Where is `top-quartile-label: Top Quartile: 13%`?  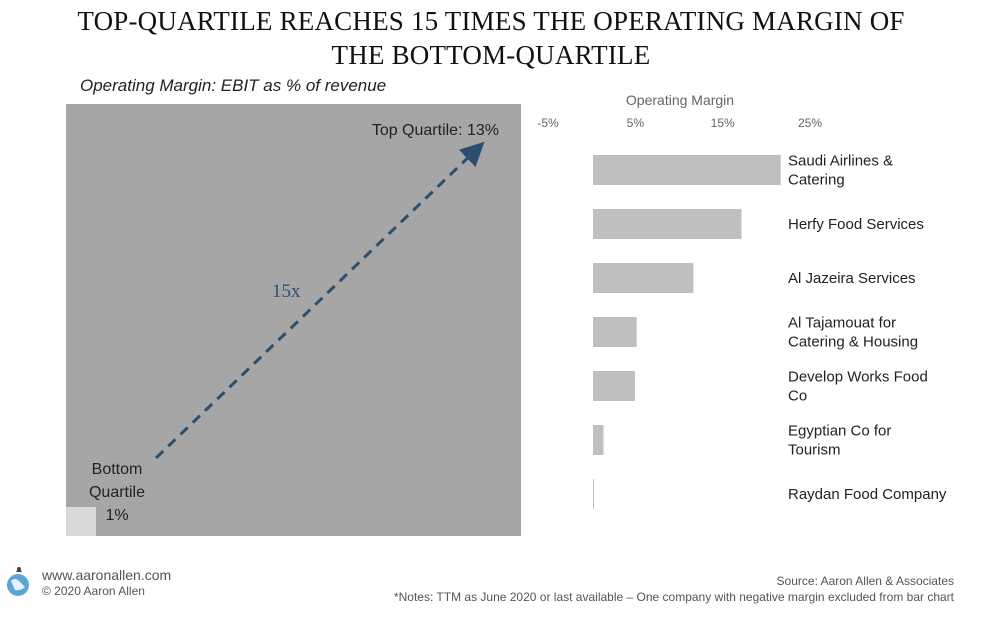
top-quartile-label: Top Quartile: 13% is located at coordinates (435, 130).